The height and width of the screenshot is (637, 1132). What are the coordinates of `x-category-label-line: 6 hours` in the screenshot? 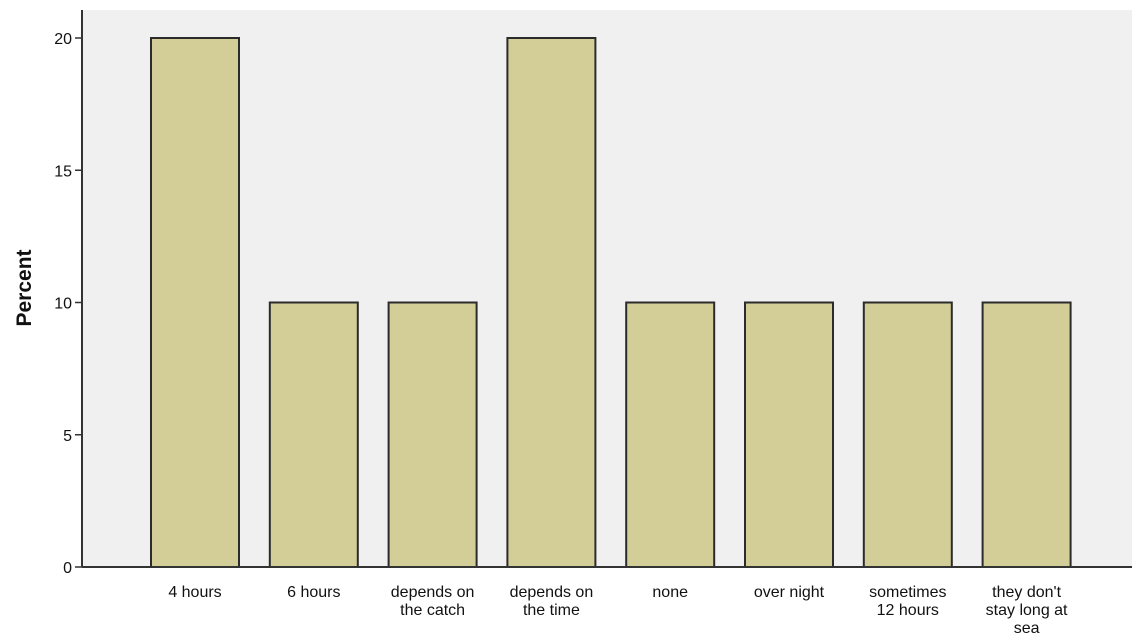 It's located at (313, 592).